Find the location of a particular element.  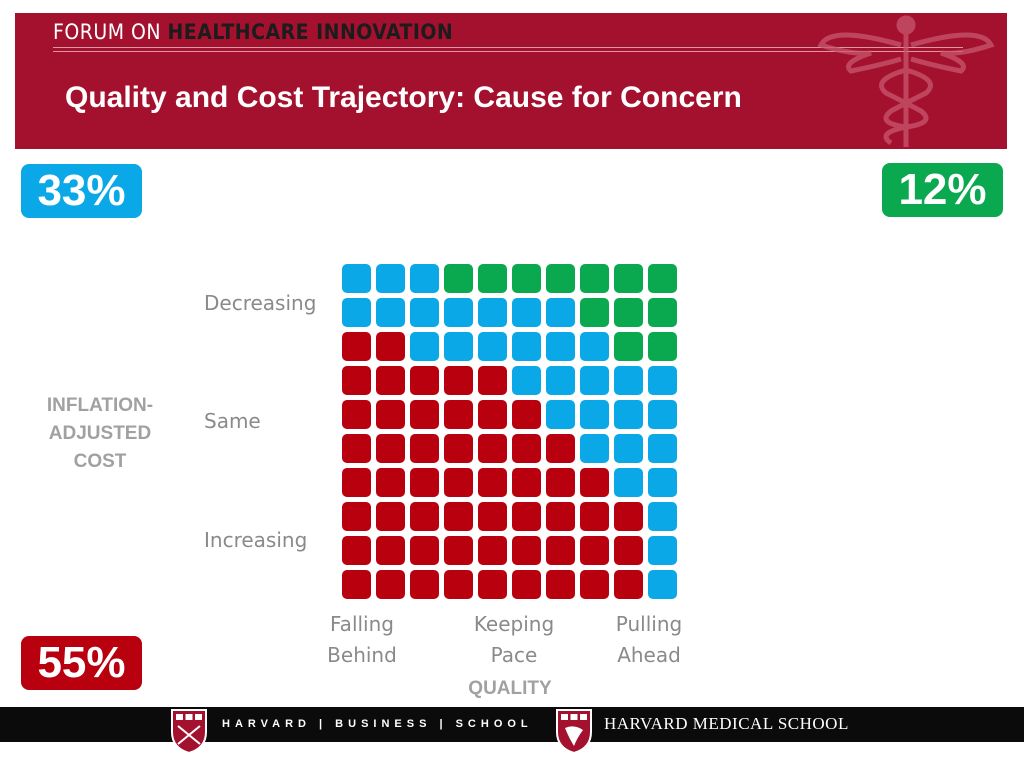

forum-brand: FORUM ON HEALTHCARE INNOVATION is located at coordinates (253, 32).